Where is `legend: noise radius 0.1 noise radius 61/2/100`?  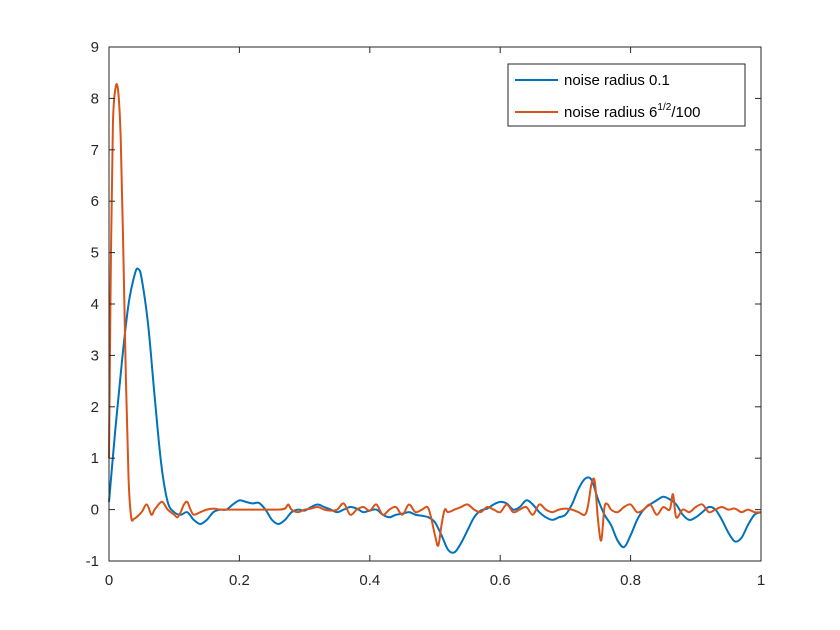 legend: noise radius 0.1 noise radius 61/2/100 is located at coordinates (626, 95).